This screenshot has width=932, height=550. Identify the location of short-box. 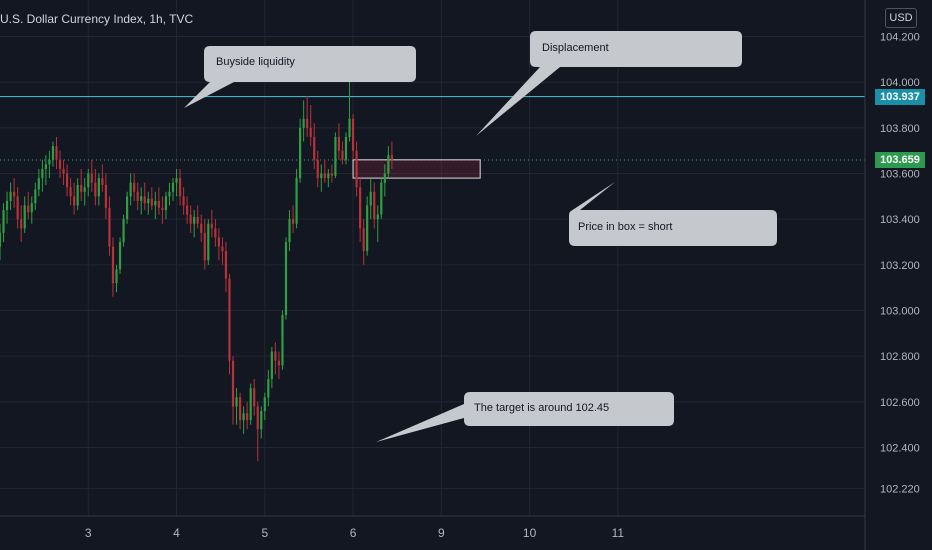
(416, 169).